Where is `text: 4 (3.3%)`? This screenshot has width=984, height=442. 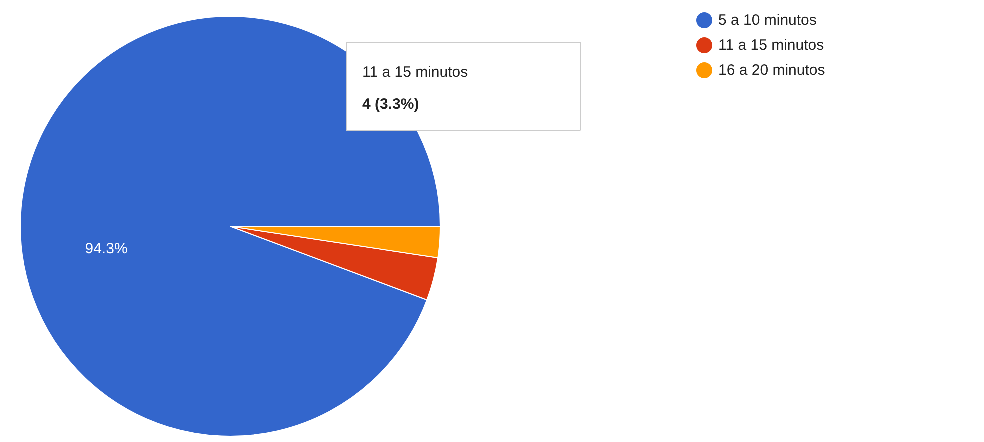 text: 4 (3.3%) is located at coordinates (391, 104).